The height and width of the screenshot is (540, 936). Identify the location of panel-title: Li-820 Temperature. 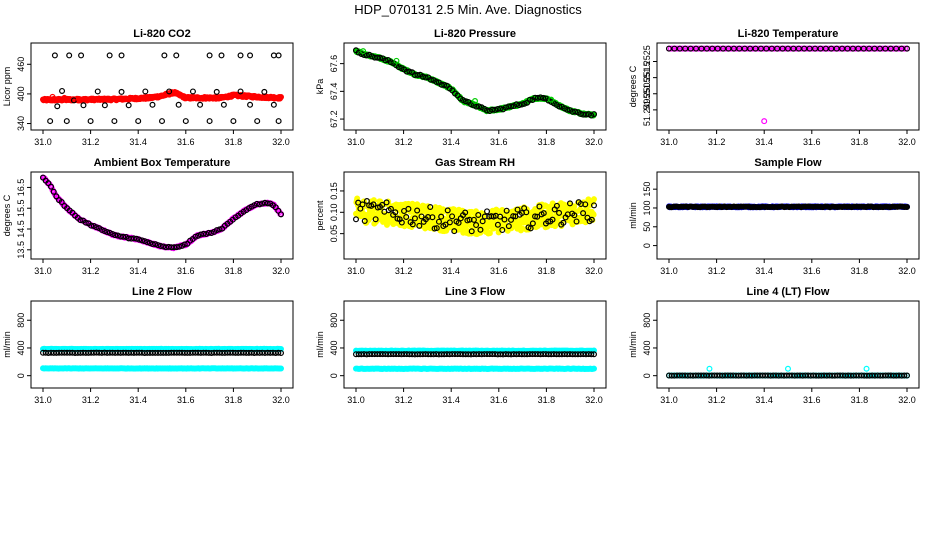
(788, 34).